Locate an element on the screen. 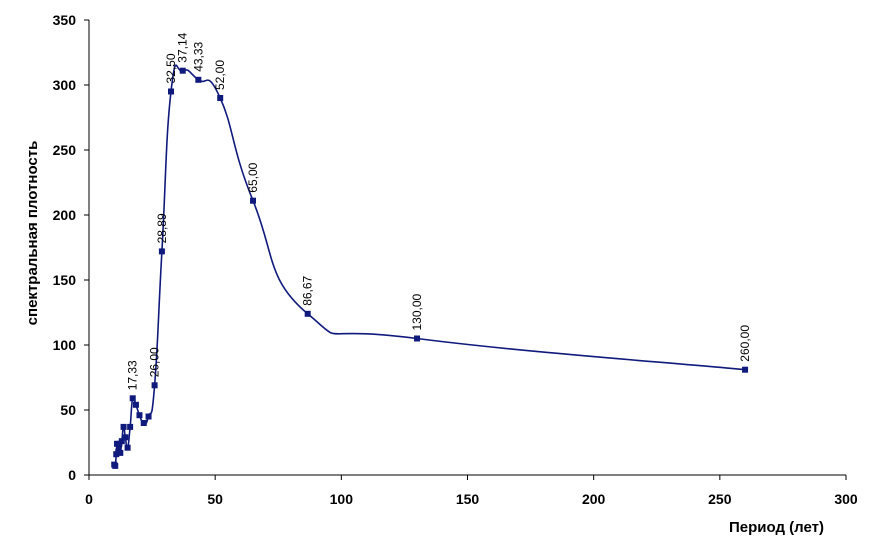  x-tick-label: 100 is located at coordinates (342, 499).